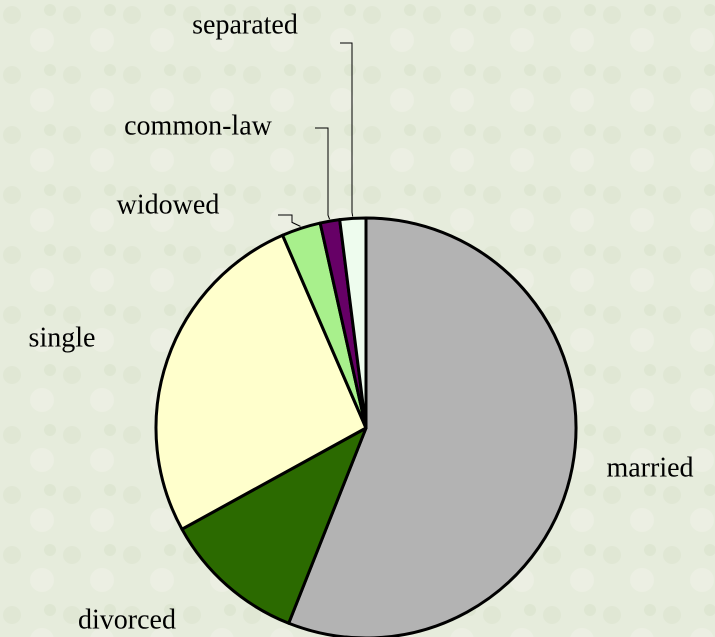  I want to click on slice-label: single, so click(62, 337).